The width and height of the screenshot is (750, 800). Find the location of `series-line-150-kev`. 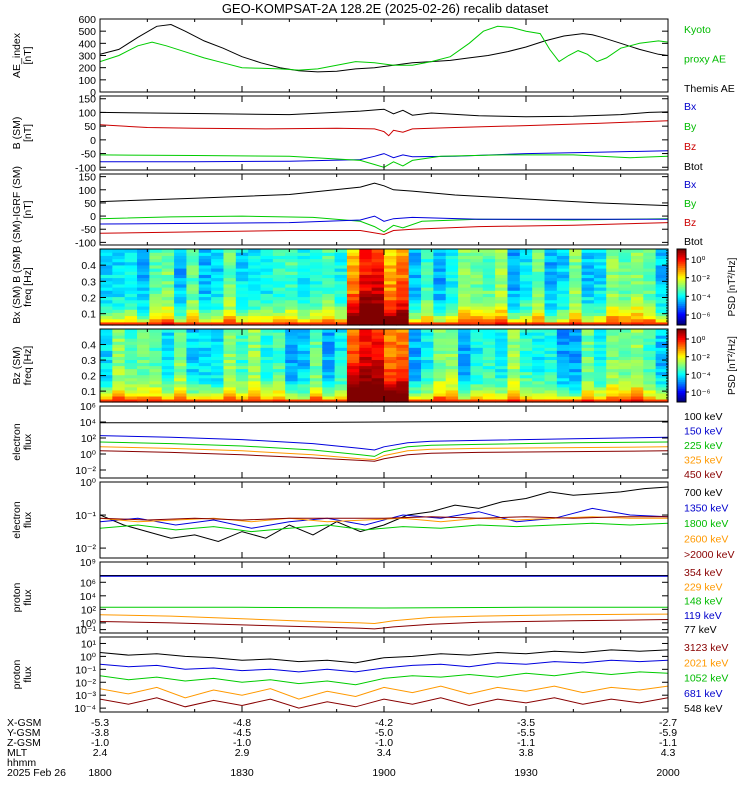

series-line-150-kev is located at coordinates (384, 443).